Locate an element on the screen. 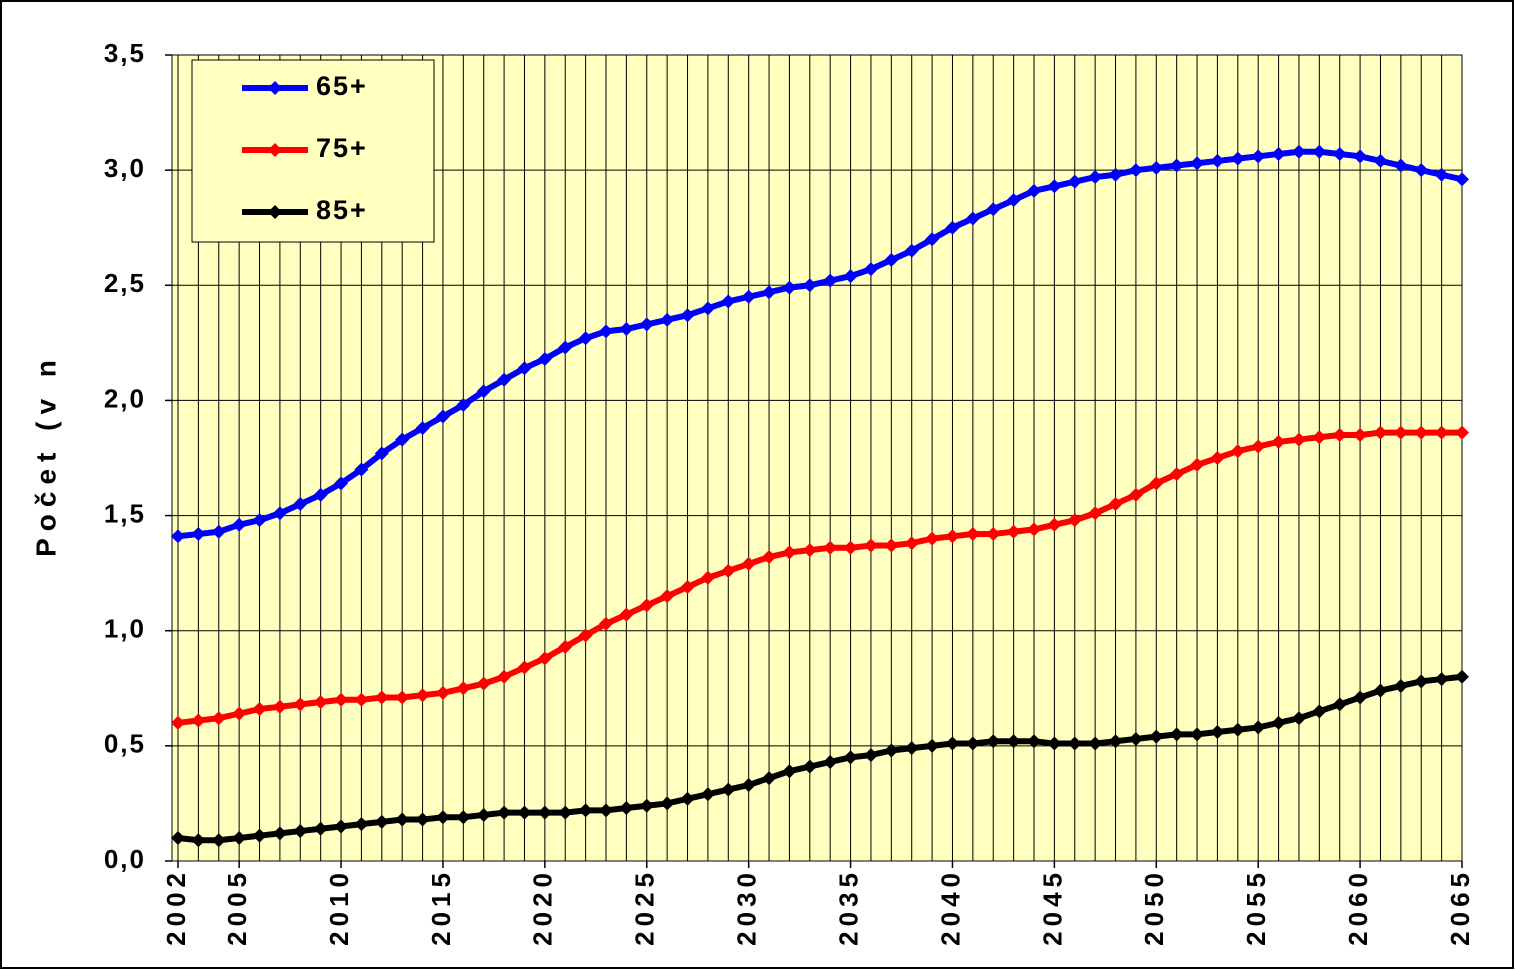 Image resolution: width=1515 pixels, height=970 pixels. x-tick-label: 2065 is located at coordinates (1460, 907).